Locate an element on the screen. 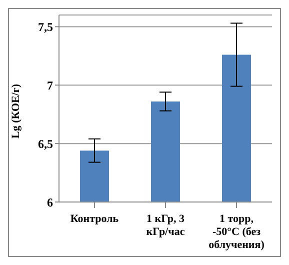  y-tick-label: 7 is located at coordinates (50, 85).